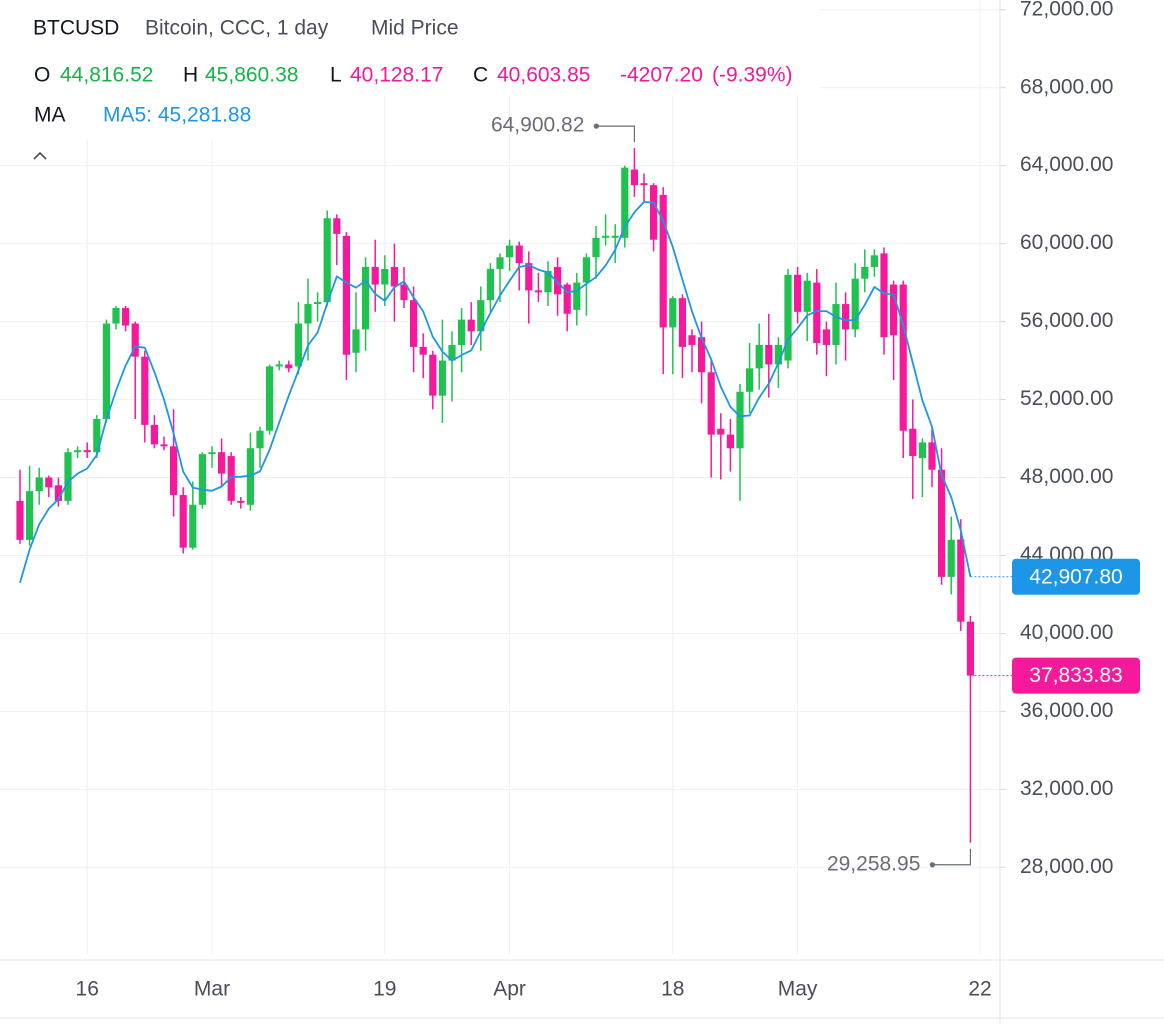  Describe the element at coordinates (251, 75) in the screenshot. I see `high-value: 45,860.38` at that location.